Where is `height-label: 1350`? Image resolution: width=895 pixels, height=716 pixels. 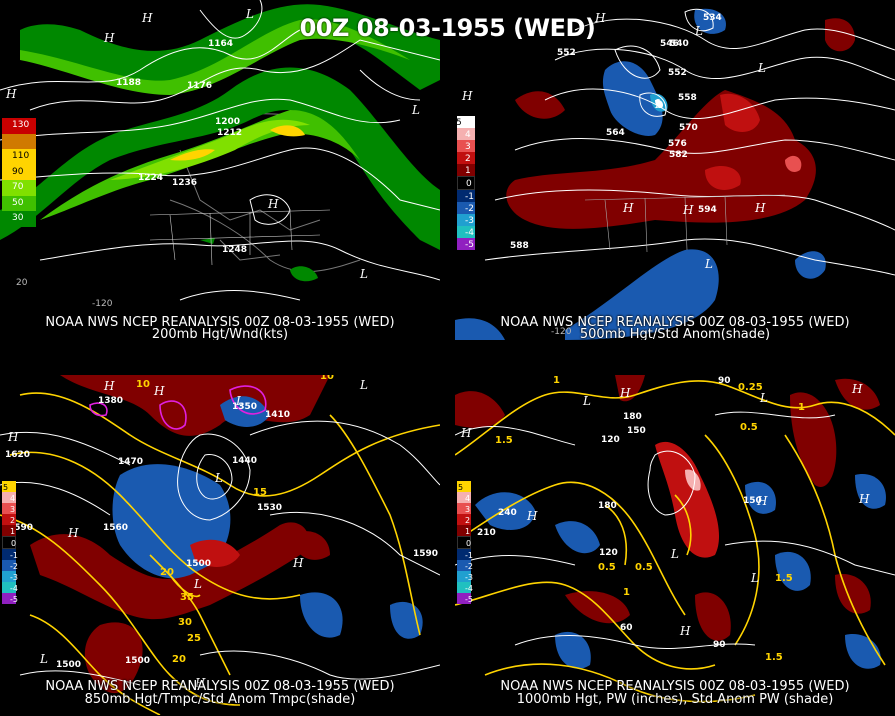
height-label: 1350 is located at coordinates (244, 407).